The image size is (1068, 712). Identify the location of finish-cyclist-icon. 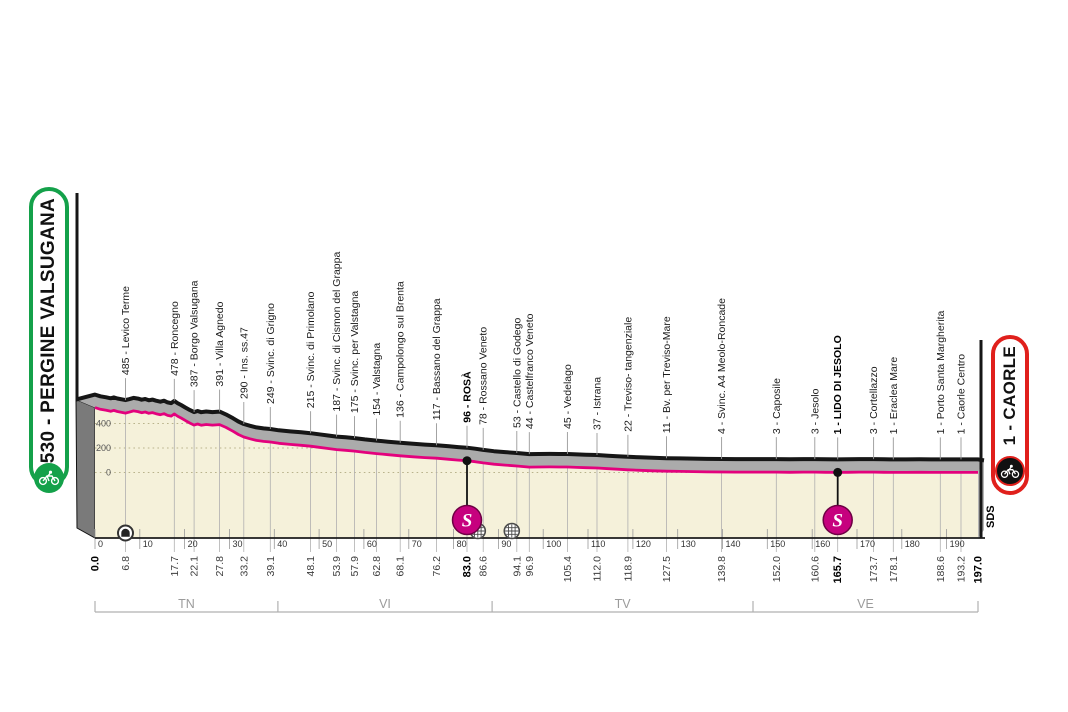
(1010, 471).